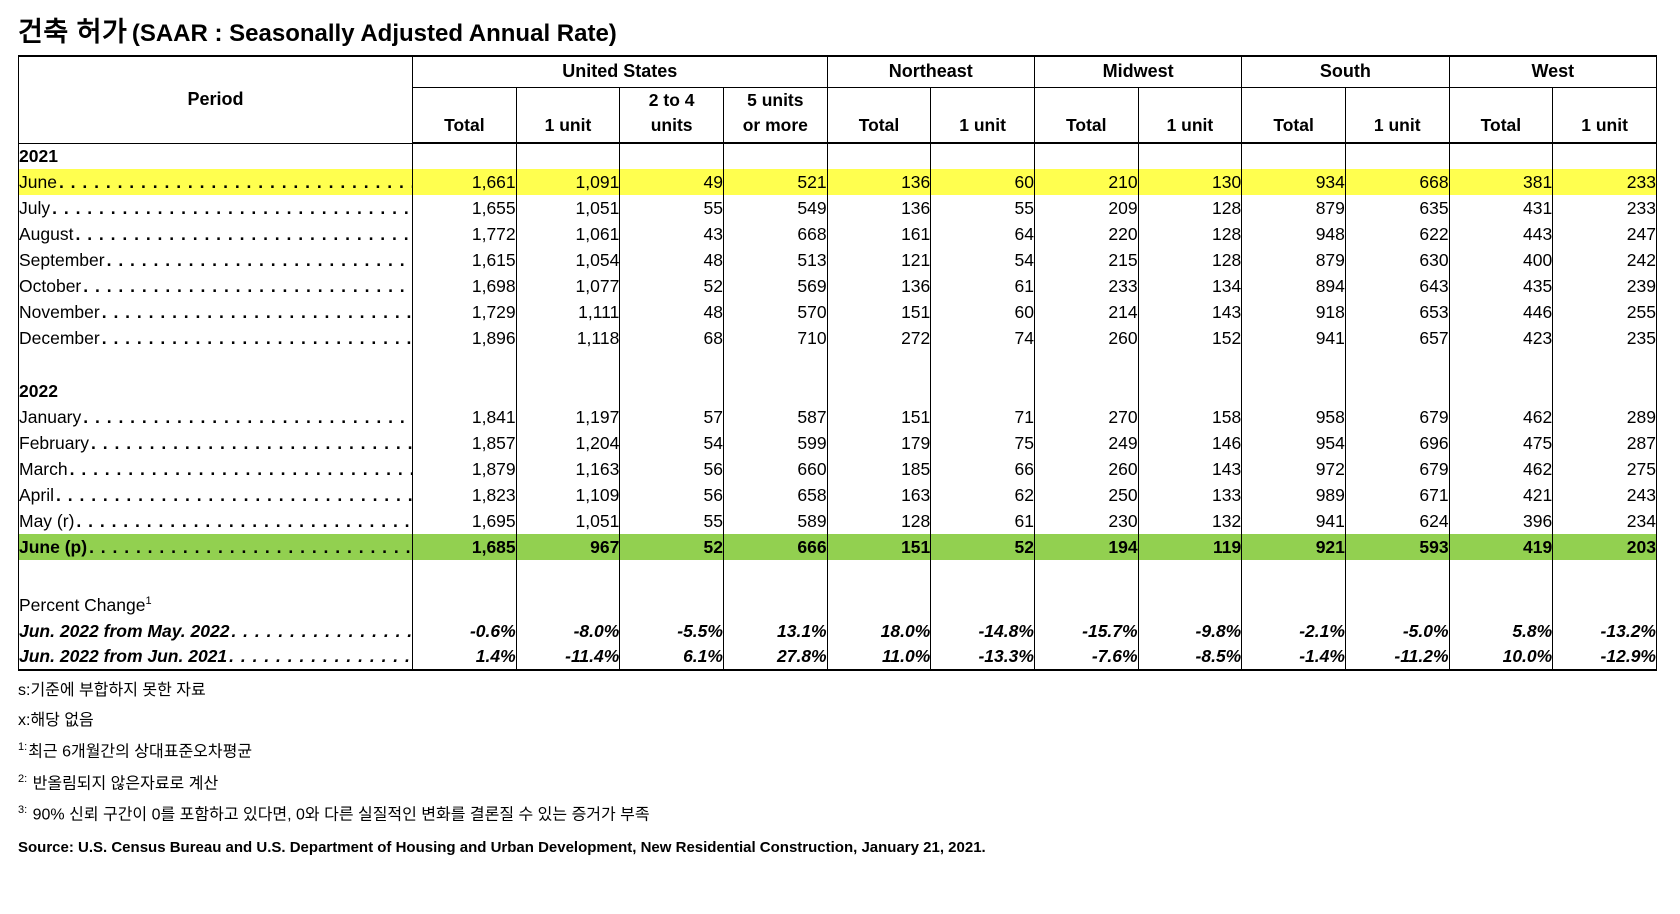  Describe the element at coordinates (215, 286) in the screenshot. I see `period-cell: October` at that location.